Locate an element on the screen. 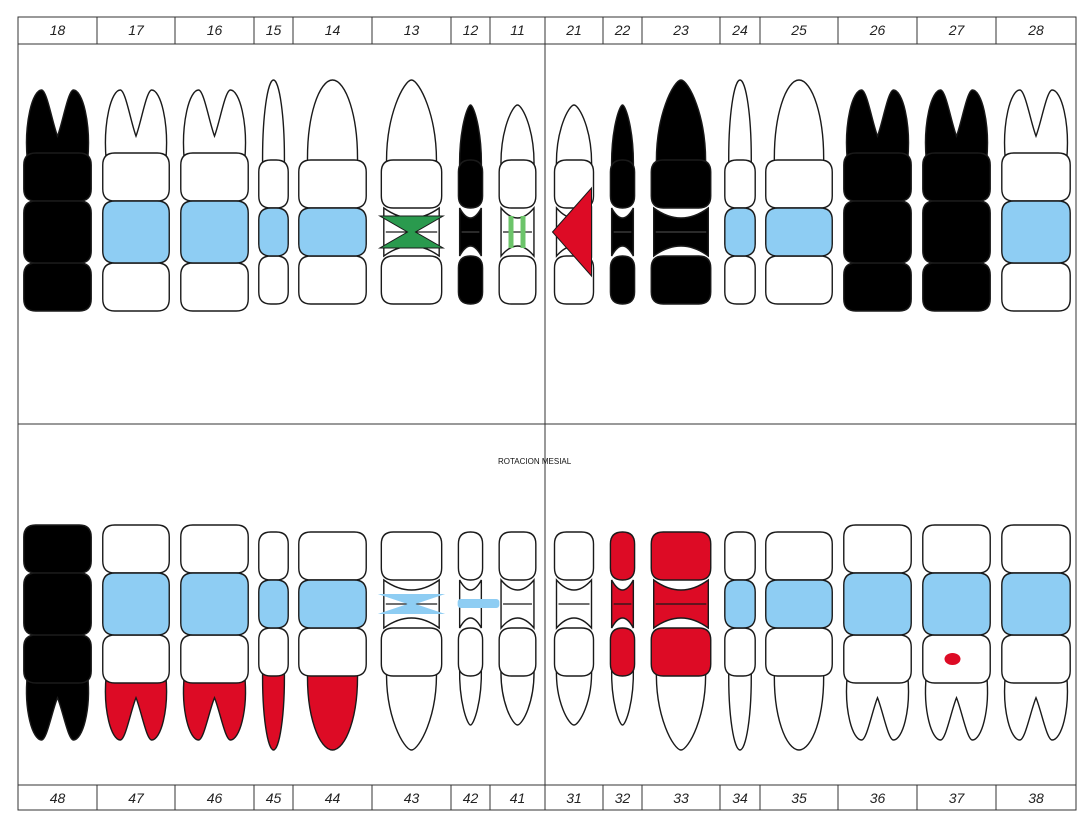 This screenshot has height=826, width=1080. upper-tooth-number-17: 17 is located at coordinates (136, 30).